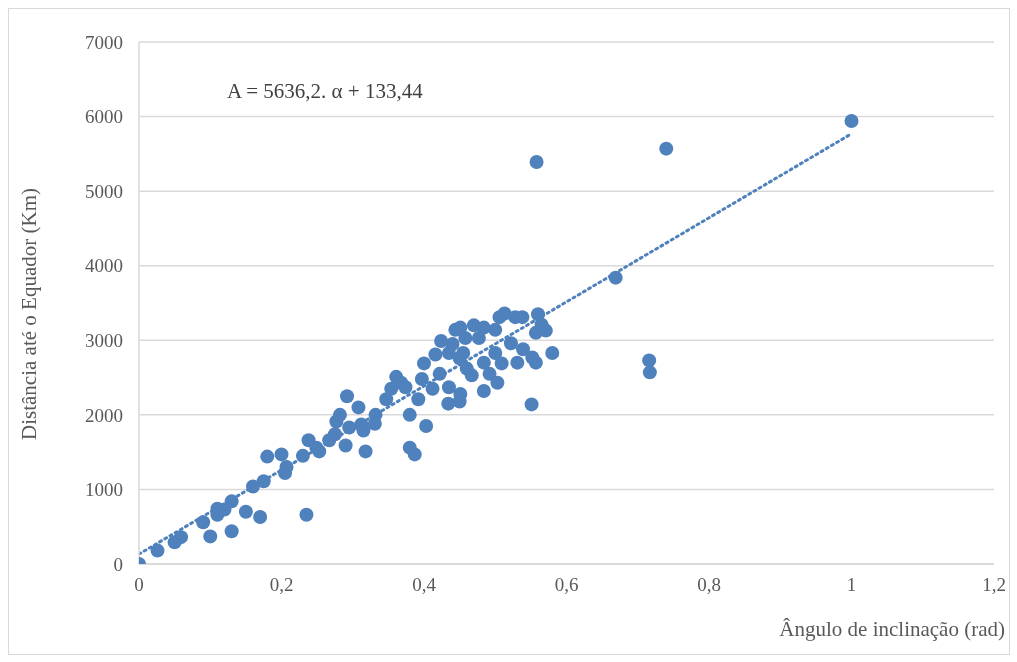 Image resolution: width=1017 pixels, height=662 pixels. I want to click on x-tick-label: 0,2, so click(281, 585).